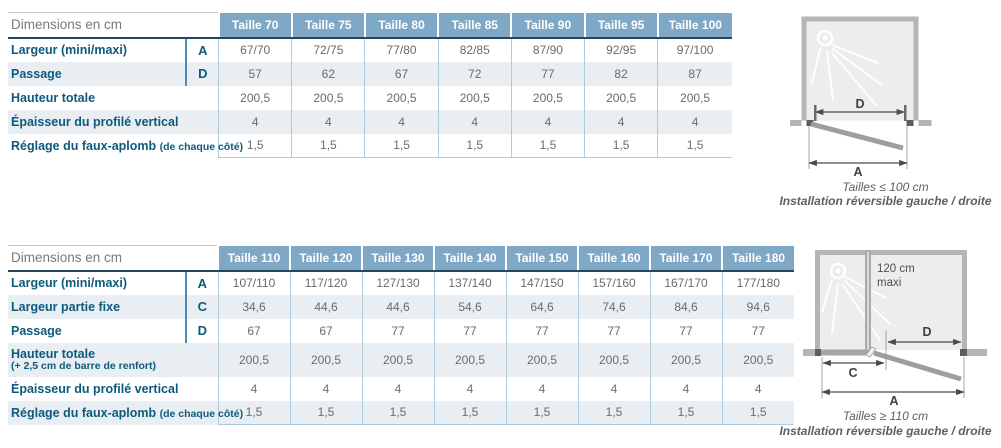 The height and width of the screenshot is (448, 1001). What do you see at coordinates (328, 73) in the screenshot?
I see `cell-value: 62` at bounding box center [328, 73].